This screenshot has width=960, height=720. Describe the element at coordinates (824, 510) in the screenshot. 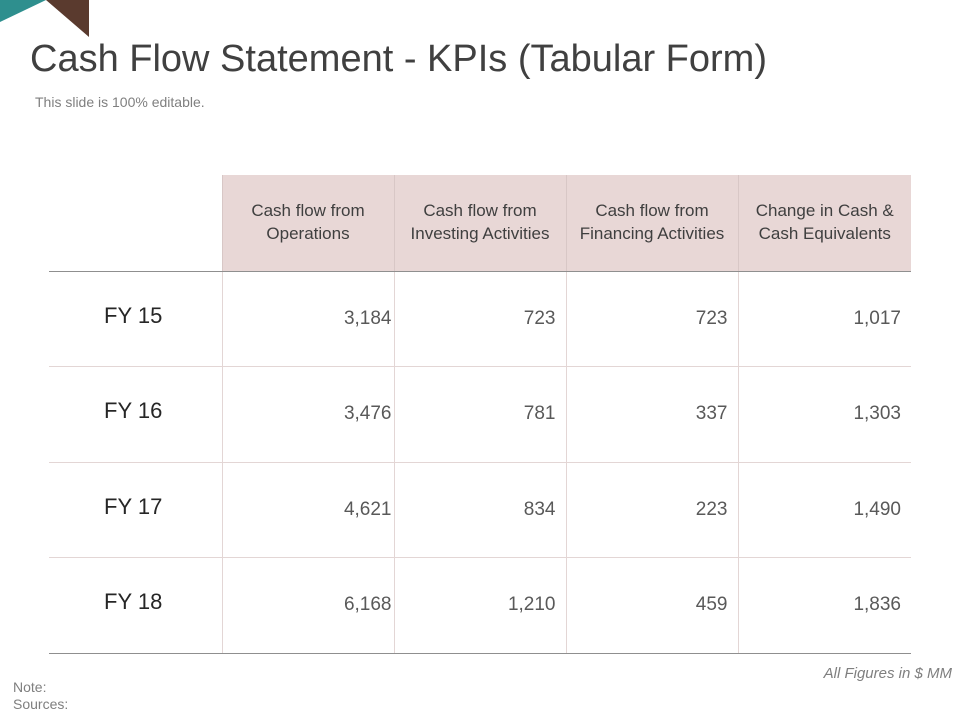

I see `table-cell: 1,490` at that location.